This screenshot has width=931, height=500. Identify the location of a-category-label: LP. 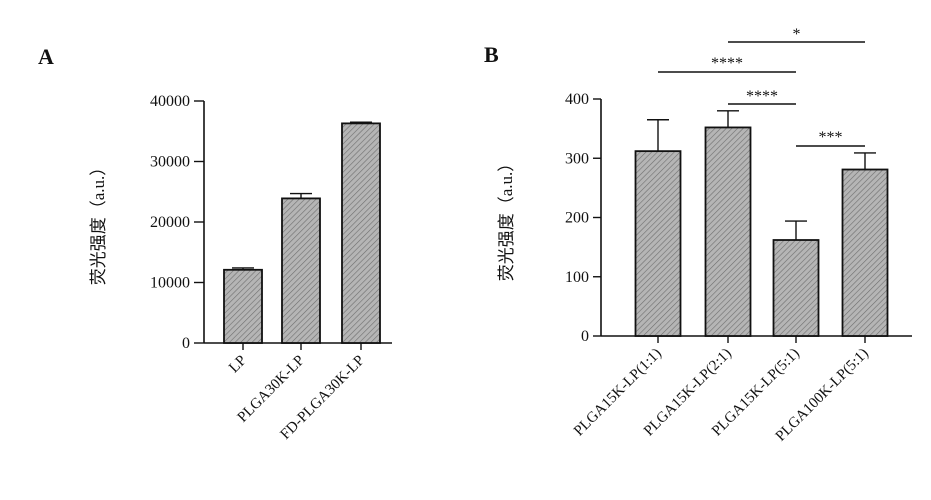
(238, 365).